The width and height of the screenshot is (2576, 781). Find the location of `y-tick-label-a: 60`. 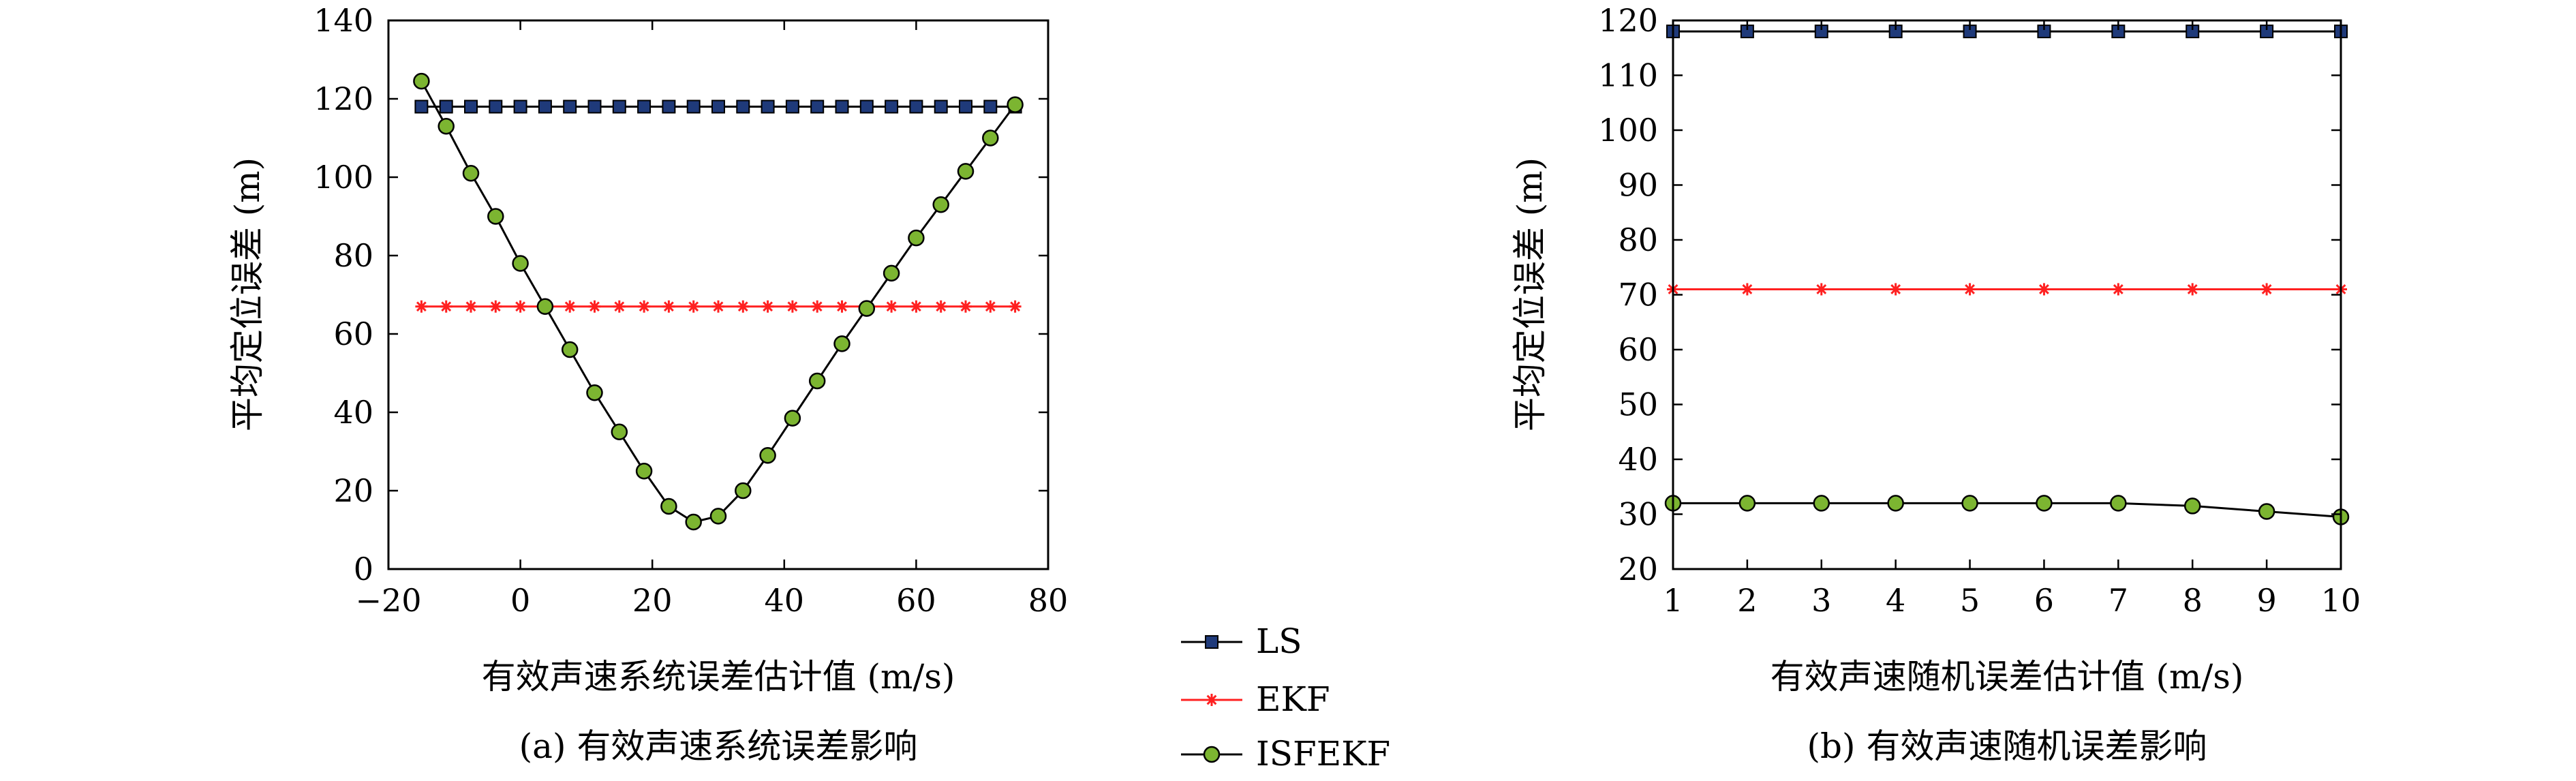

y-tick-label-a: 60 is located at coordinates (353, 334).